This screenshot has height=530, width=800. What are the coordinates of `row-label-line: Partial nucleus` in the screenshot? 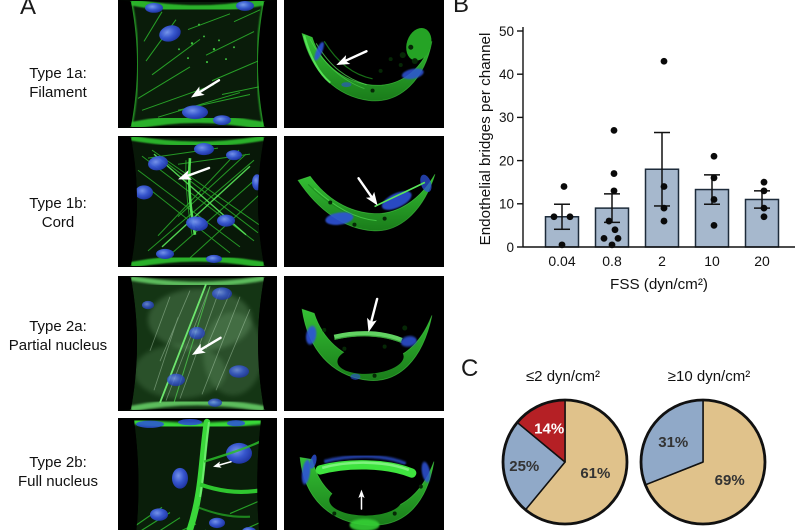 It's located at (58, 345).